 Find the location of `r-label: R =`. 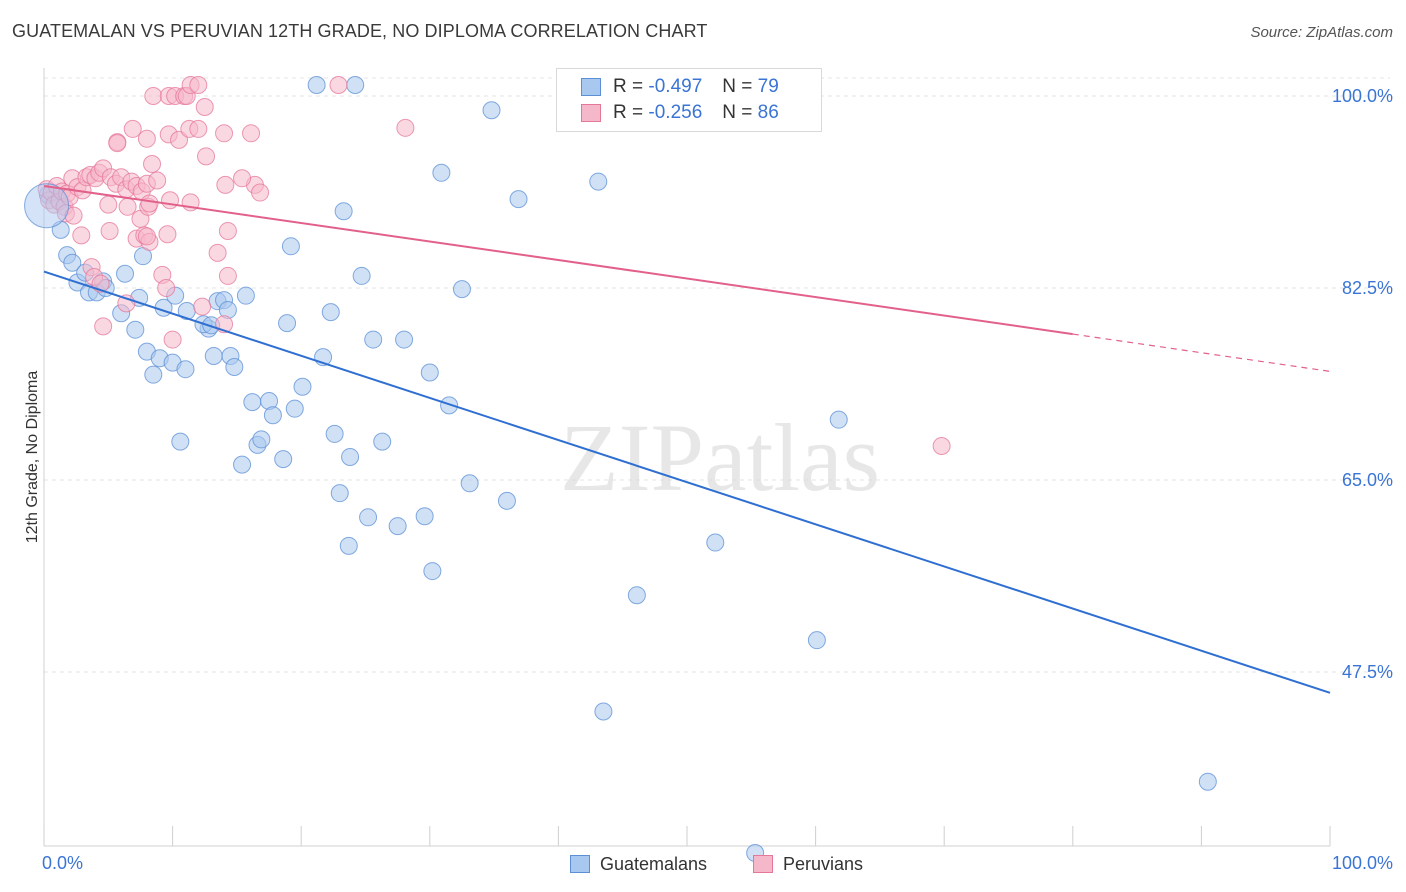

r-label: R = is located at coordinates (628, 86).